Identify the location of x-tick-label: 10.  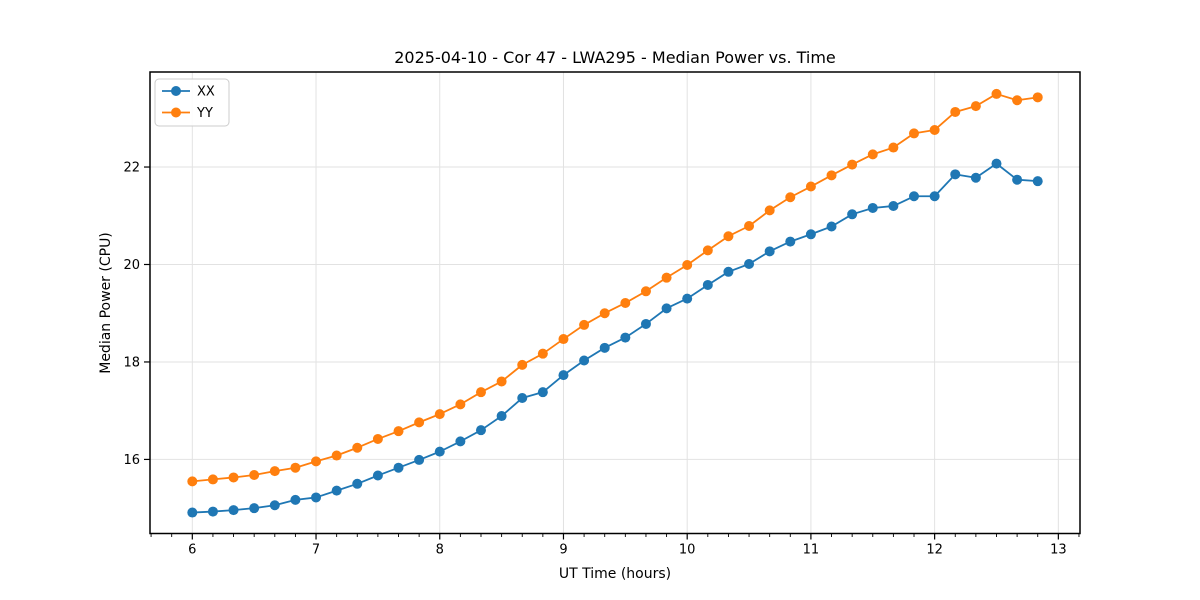
(687, 550).